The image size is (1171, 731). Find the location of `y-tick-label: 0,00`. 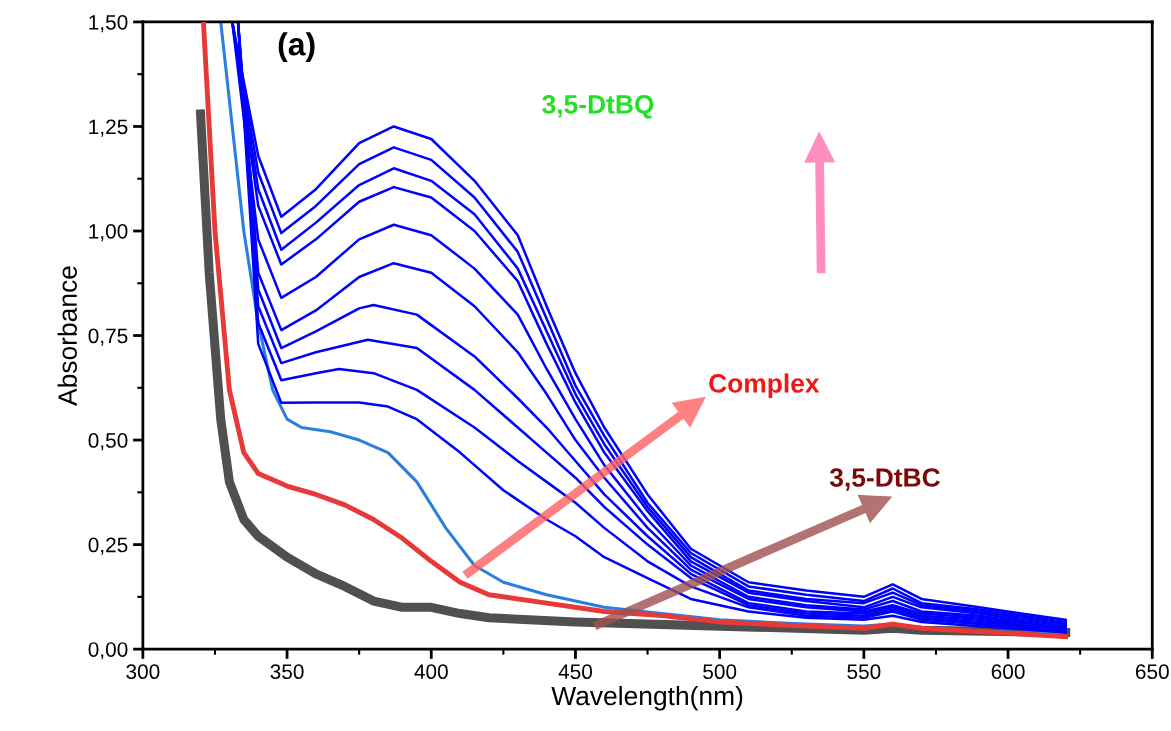

y-tick-label: 0,00 is located at coordinates (108, 651).